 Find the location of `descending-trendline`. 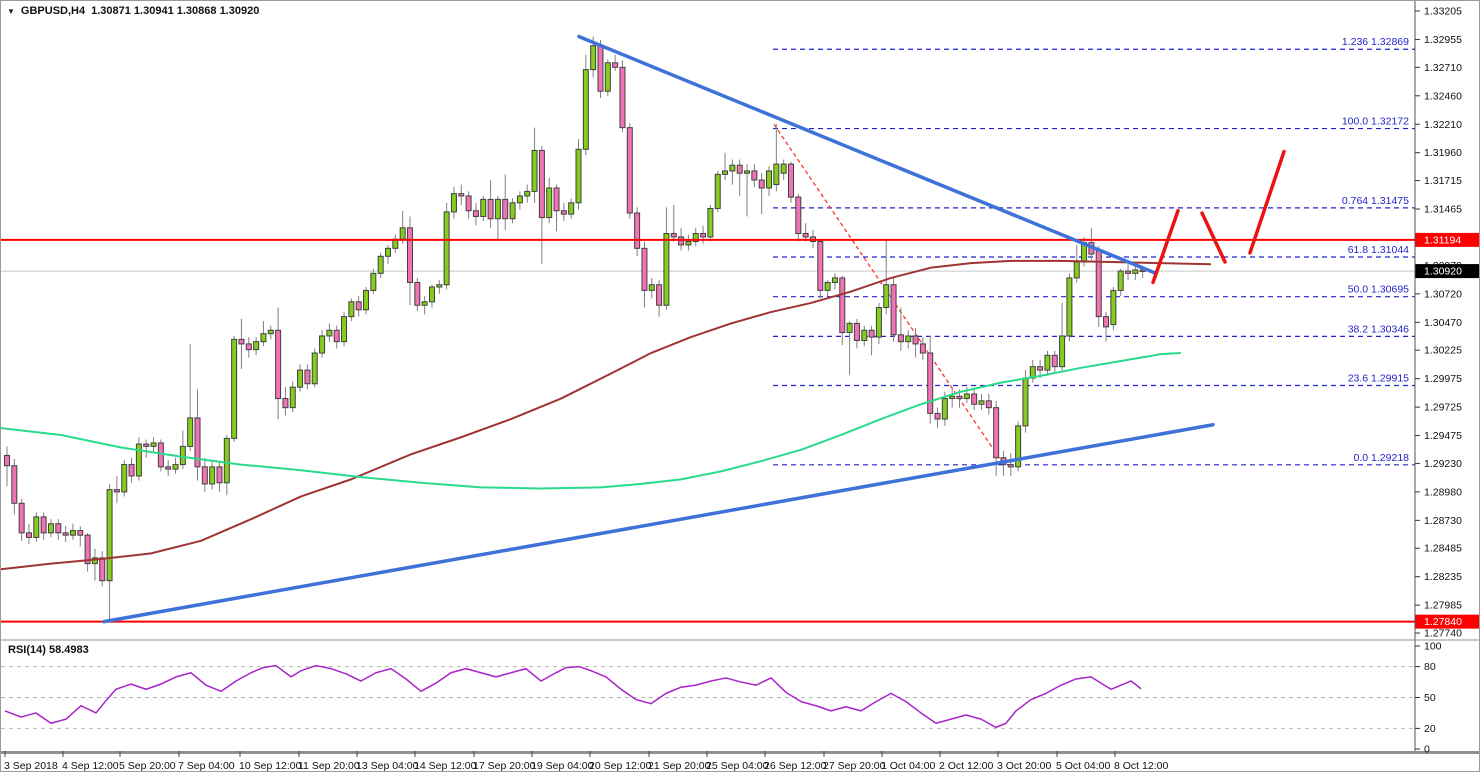

descending-trendline is located at coordinates (867, 155).